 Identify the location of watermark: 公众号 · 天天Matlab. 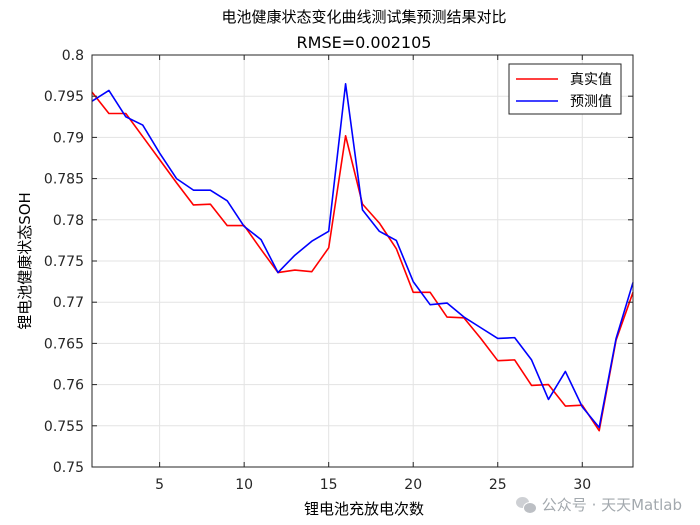
(598, 504).